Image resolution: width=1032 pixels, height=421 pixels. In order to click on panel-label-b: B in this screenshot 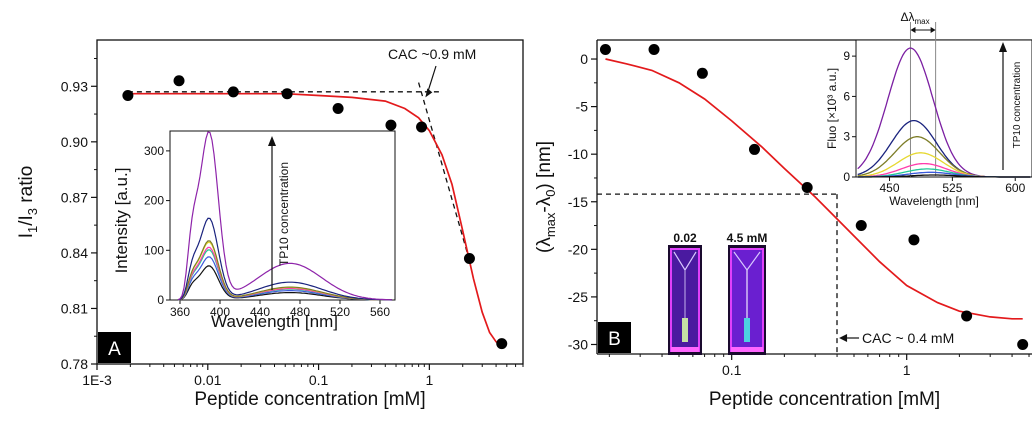, I will do `click(614, 339)`.